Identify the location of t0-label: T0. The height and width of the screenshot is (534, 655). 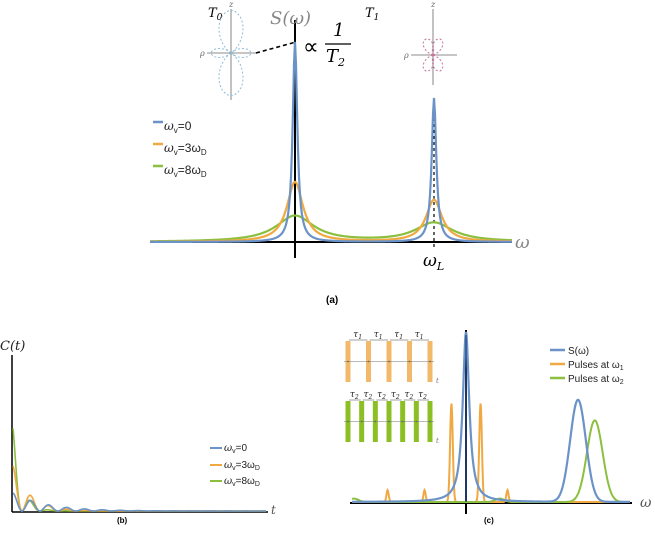
(215, 14).